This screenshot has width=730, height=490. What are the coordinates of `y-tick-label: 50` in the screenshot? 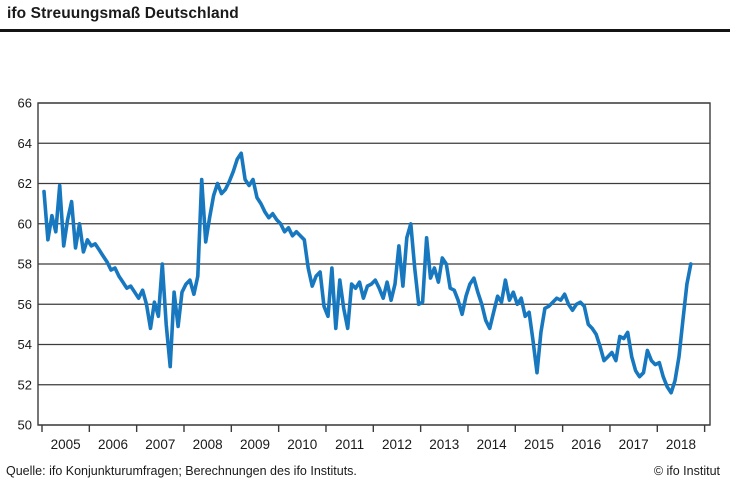 It's located at (25, 425).